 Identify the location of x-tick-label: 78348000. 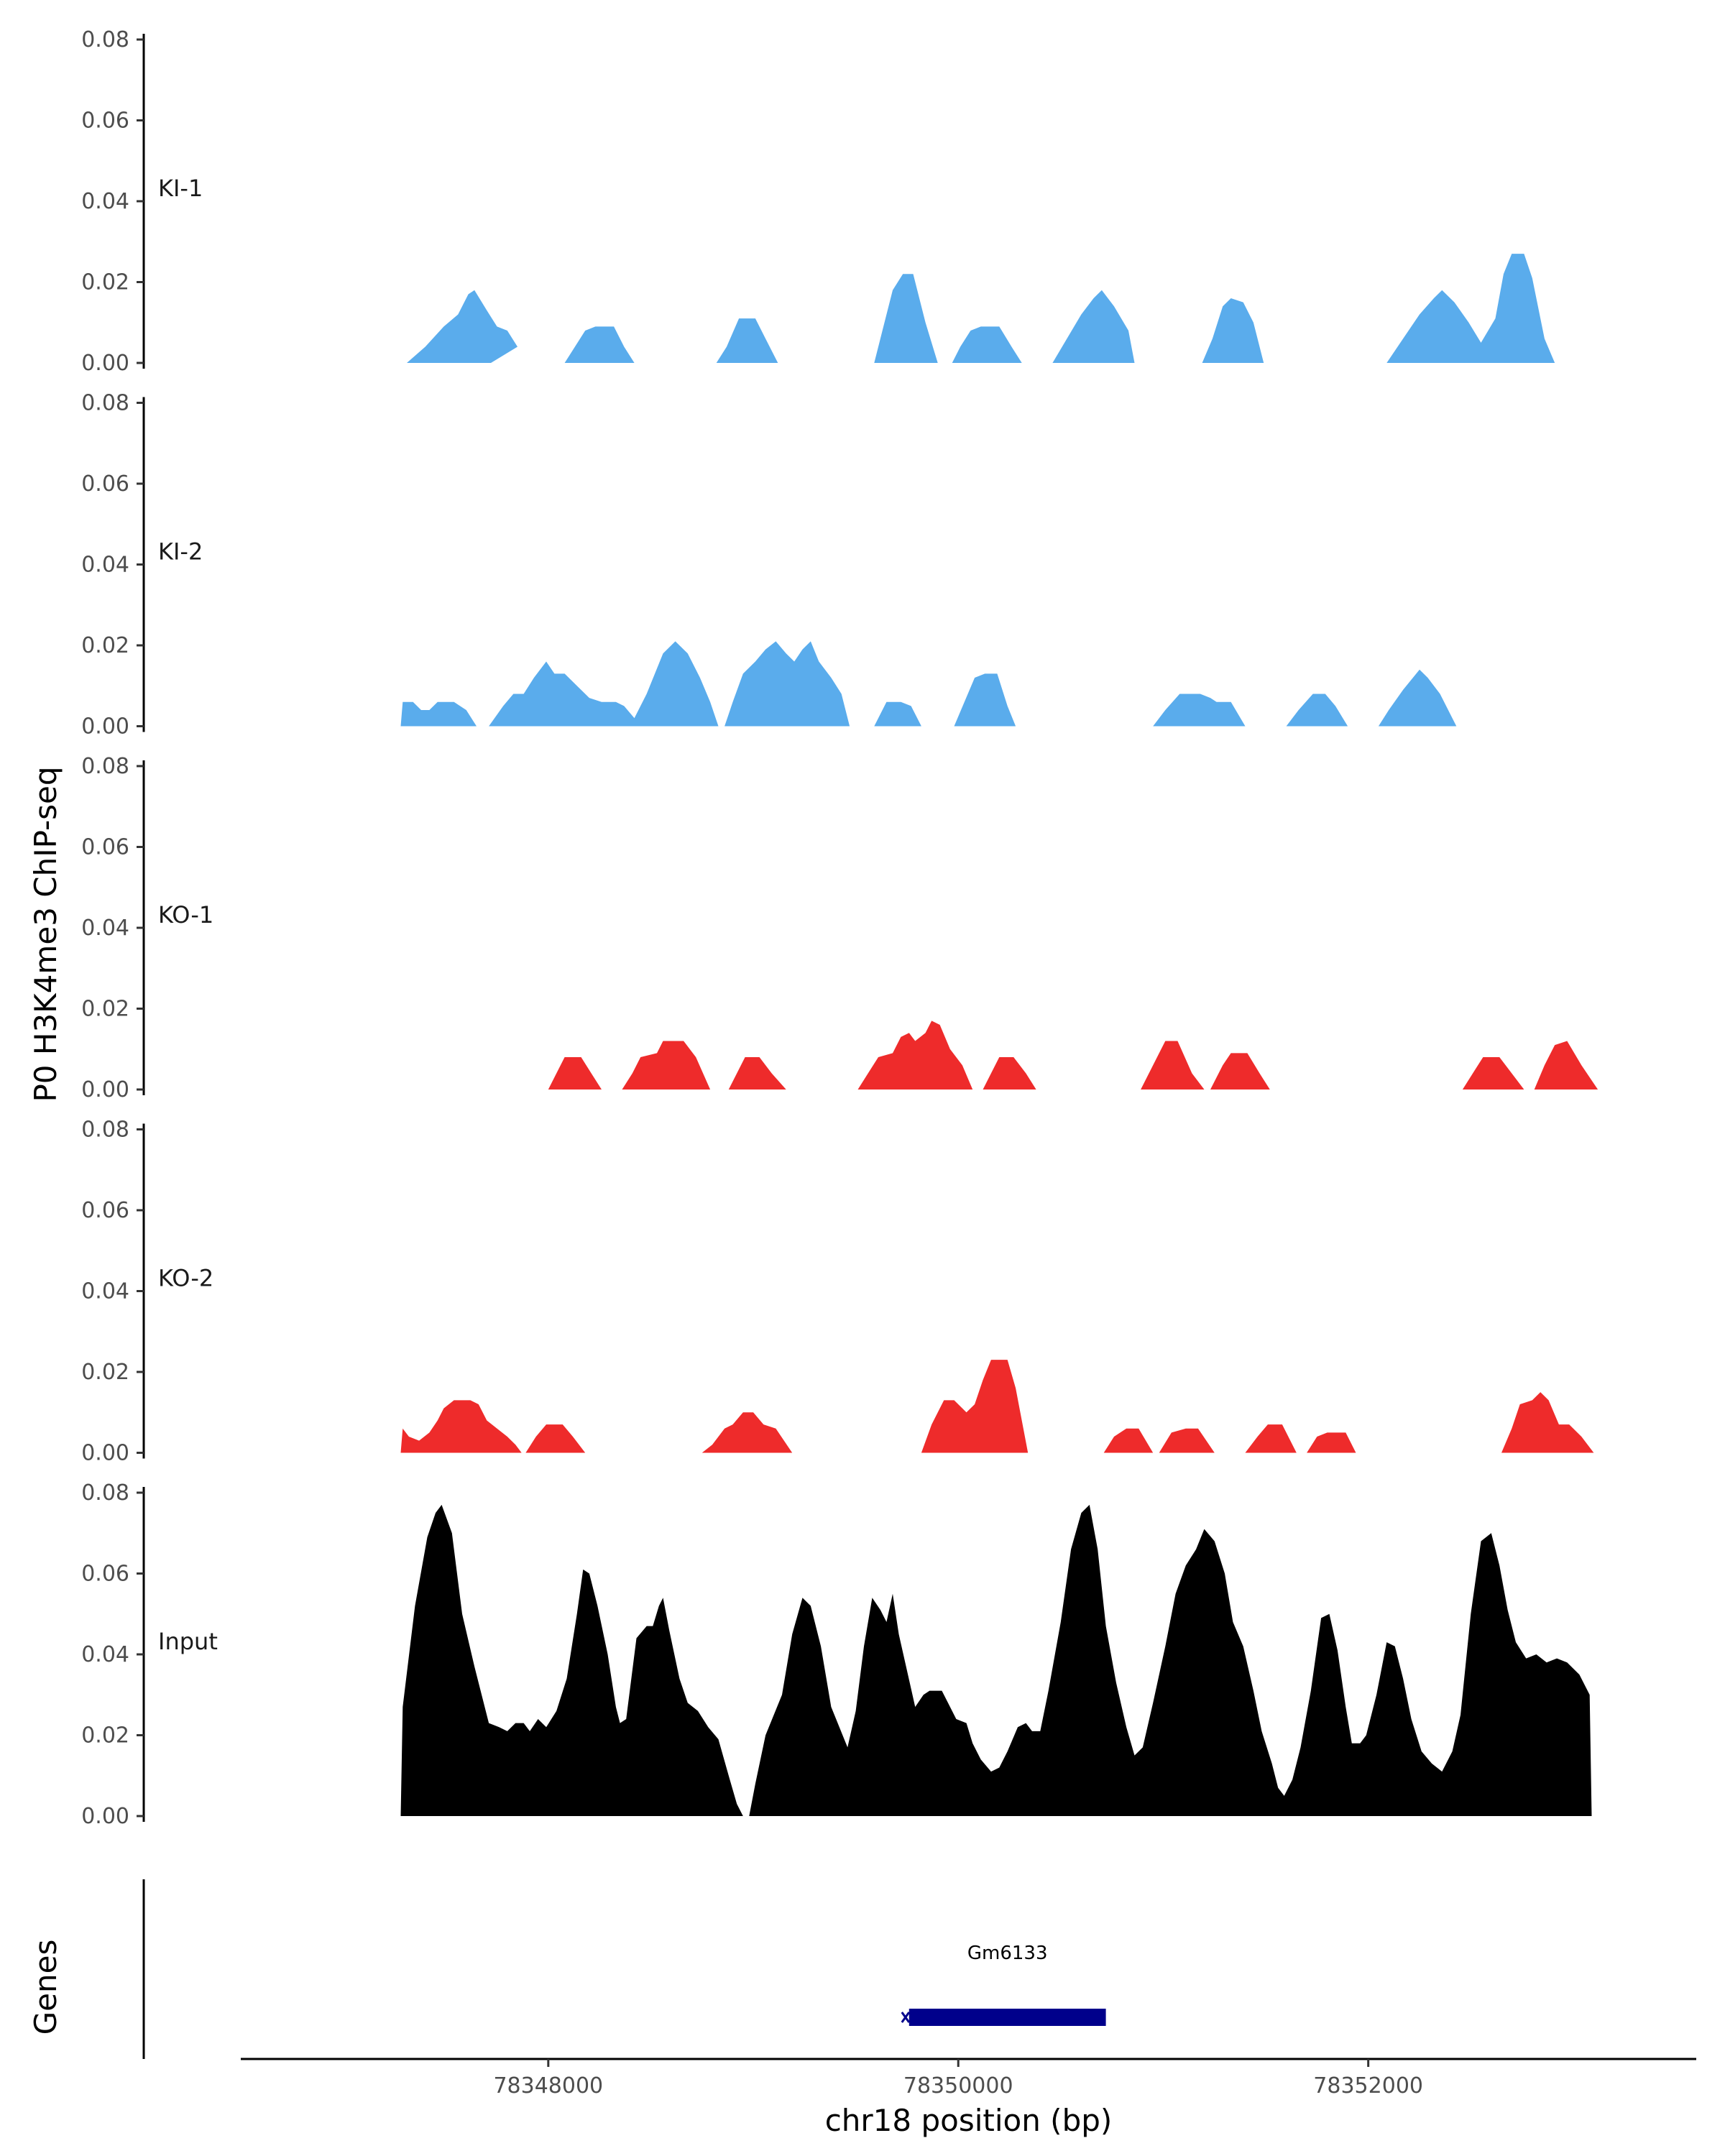
(548, 2086).